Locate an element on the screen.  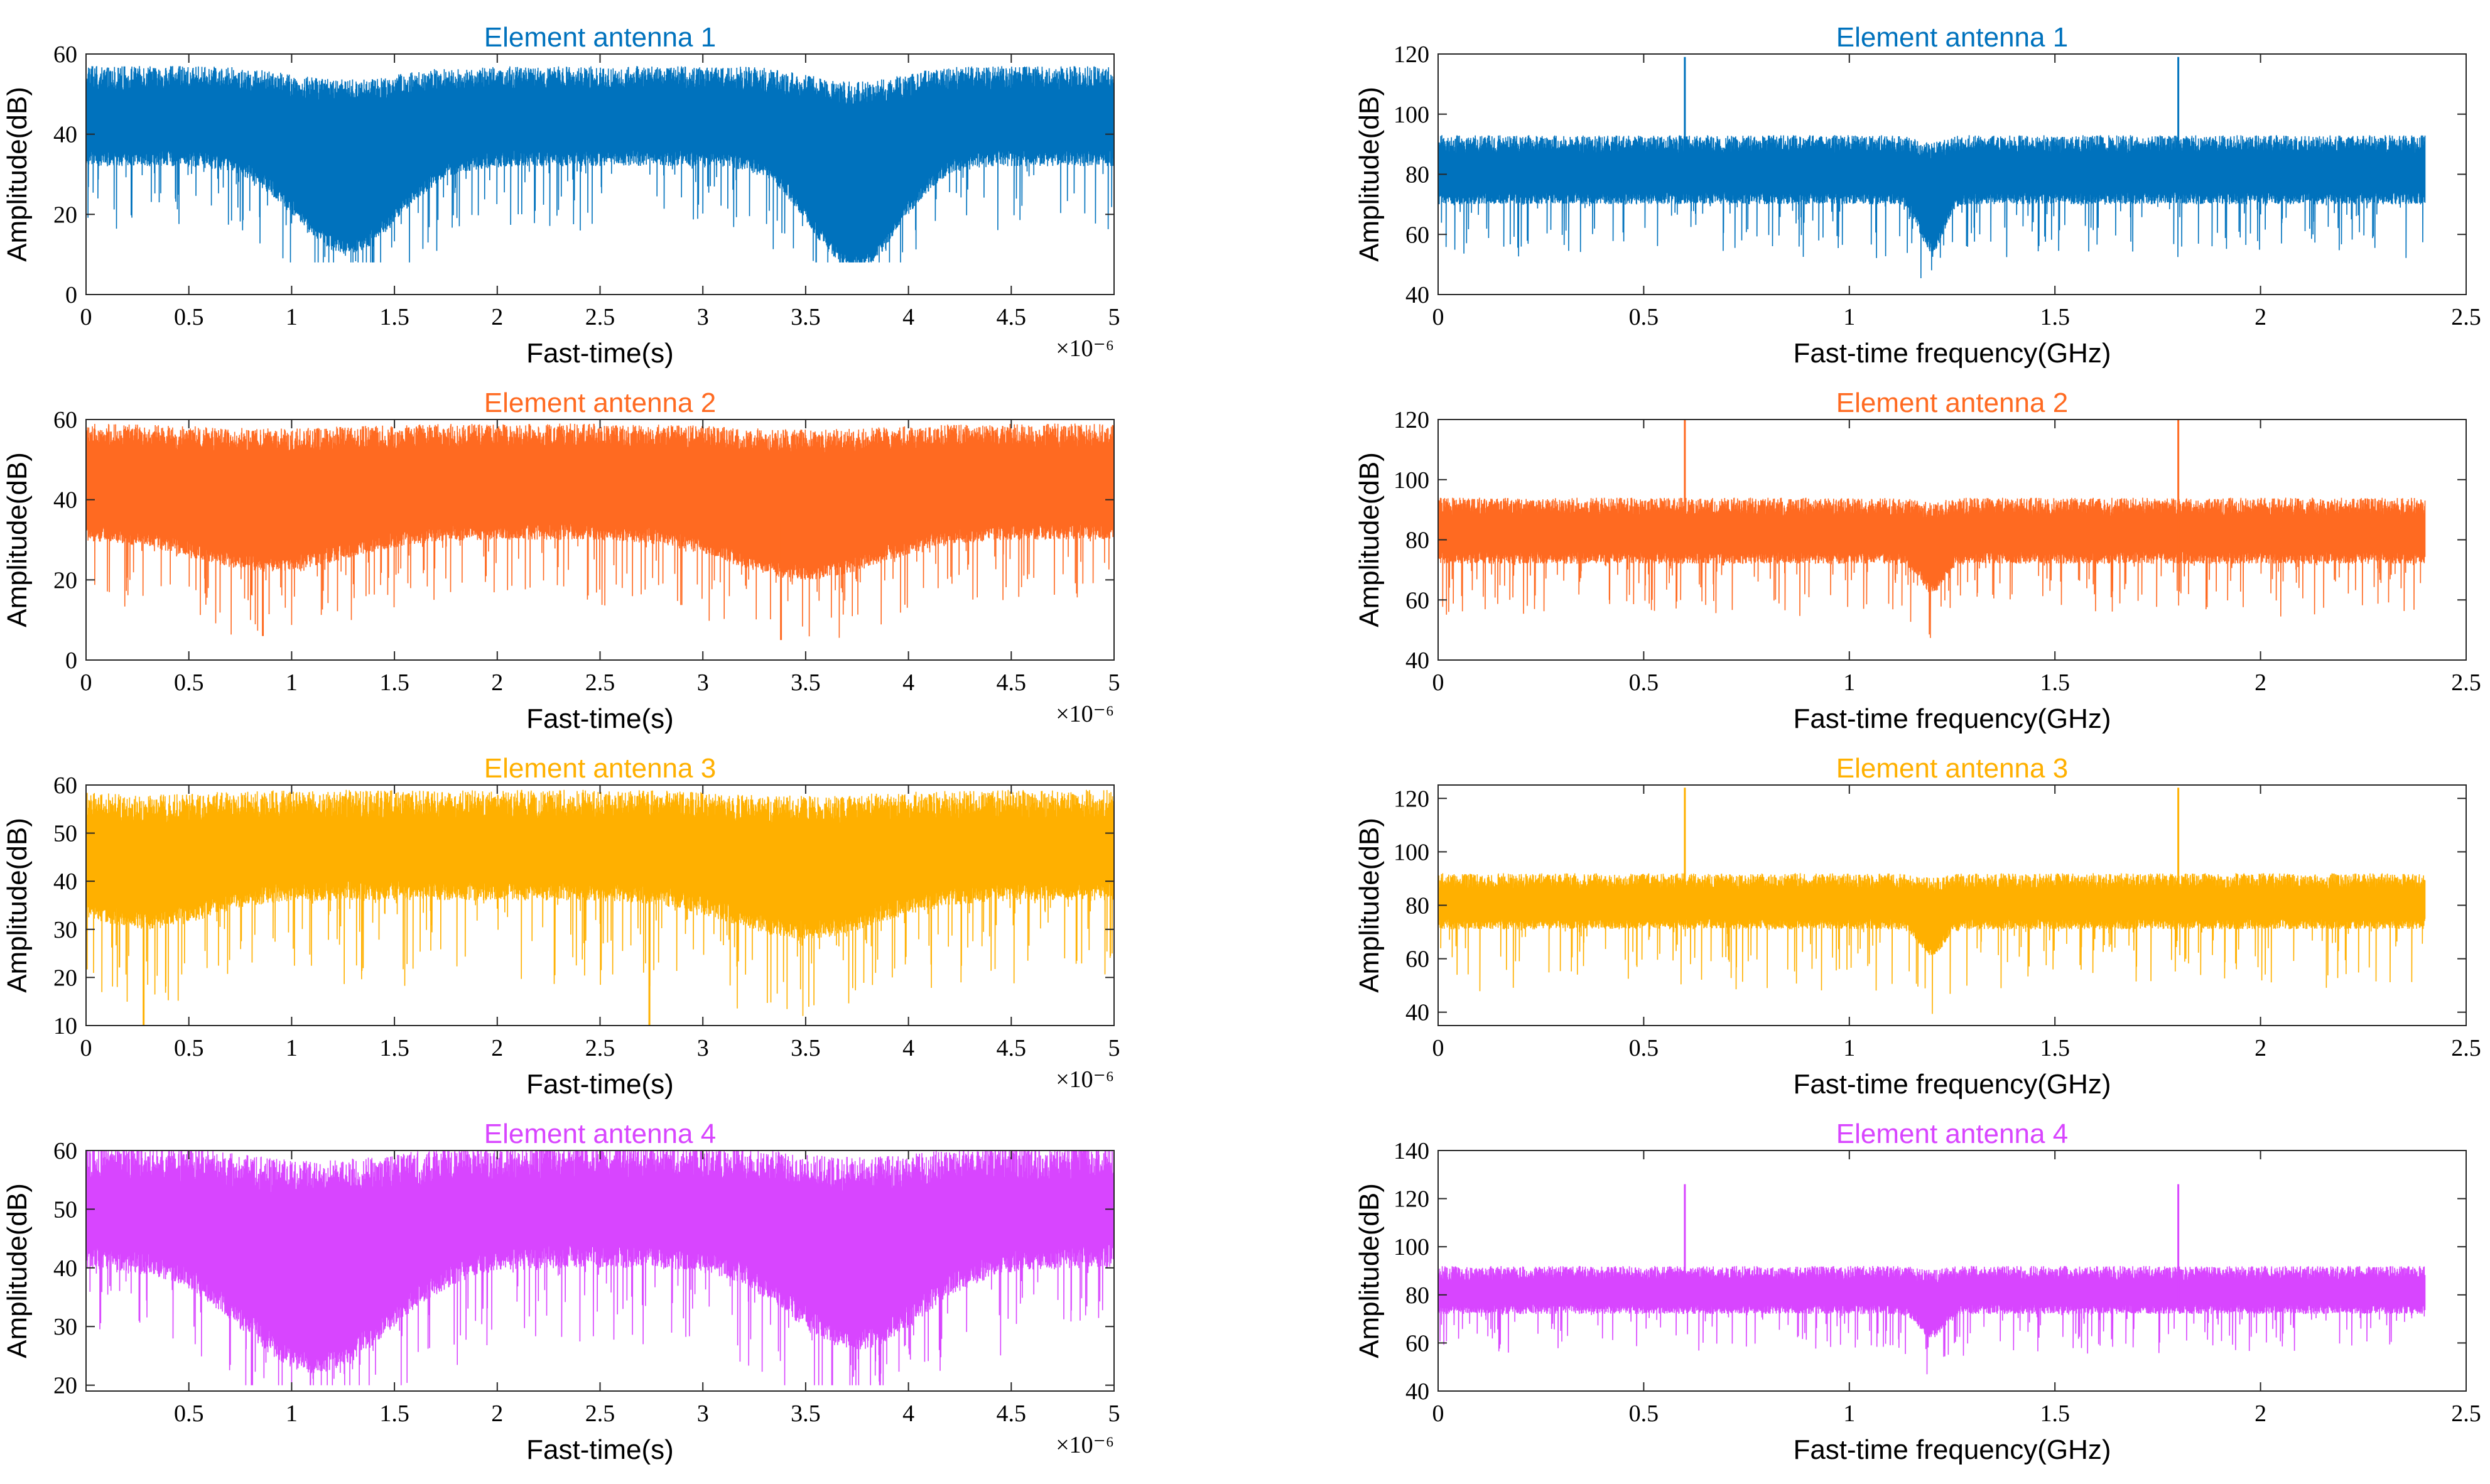
y-tick-label: 30 is located at coordinates (65, 930).